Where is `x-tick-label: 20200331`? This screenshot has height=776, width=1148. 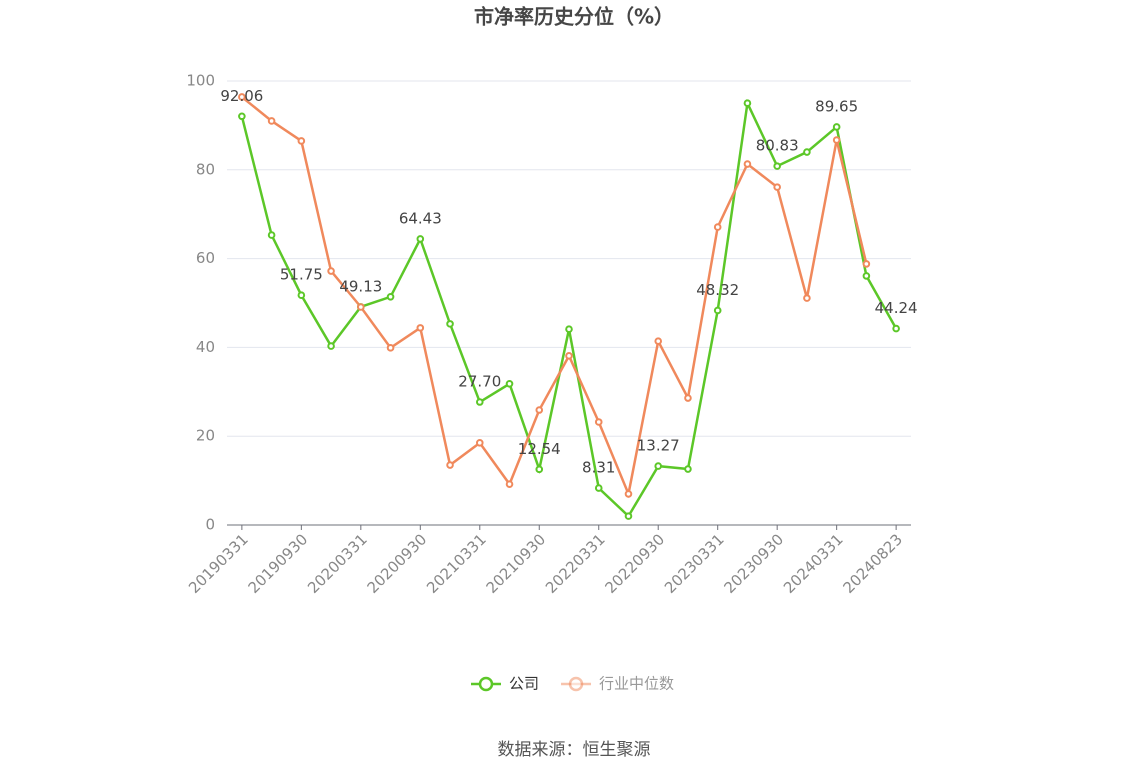
x-tick-label: 20200331 is located at coordinates (337, 563).